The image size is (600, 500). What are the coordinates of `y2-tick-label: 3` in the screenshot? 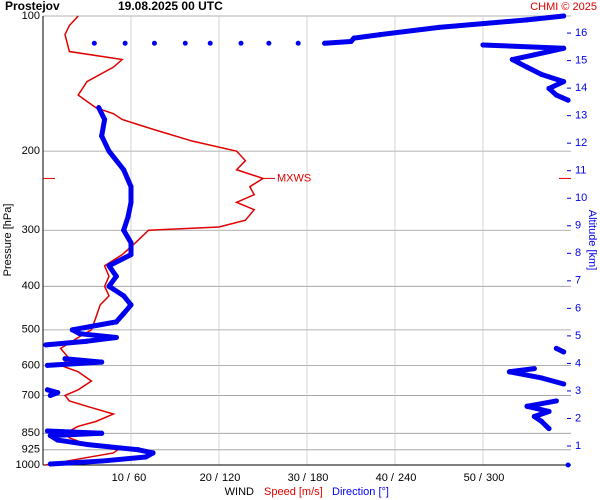 It's located at (578, 391).